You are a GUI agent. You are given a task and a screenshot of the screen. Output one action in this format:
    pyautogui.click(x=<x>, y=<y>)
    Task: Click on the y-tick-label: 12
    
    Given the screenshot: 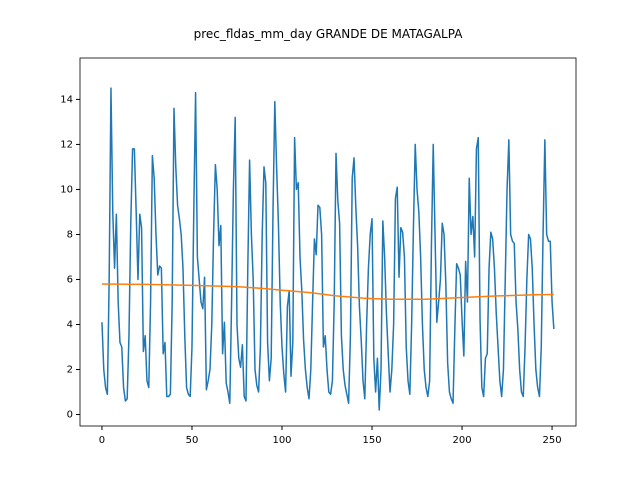 What is the action you would take?
    pyautogui.click(x=66, y=144)
    